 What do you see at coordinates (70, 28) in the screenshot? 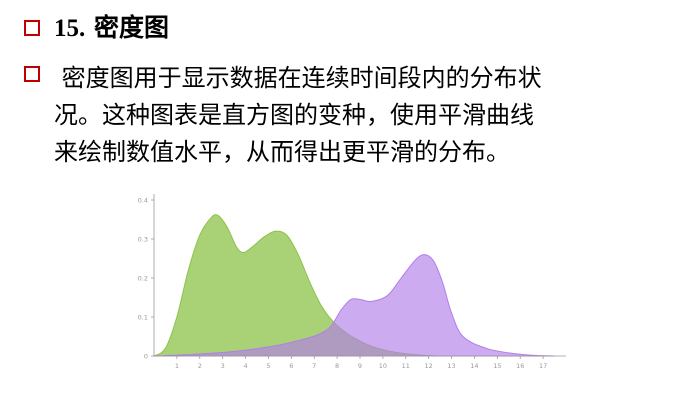
I see `section-number: 15.` at bounding box center [70, 28].